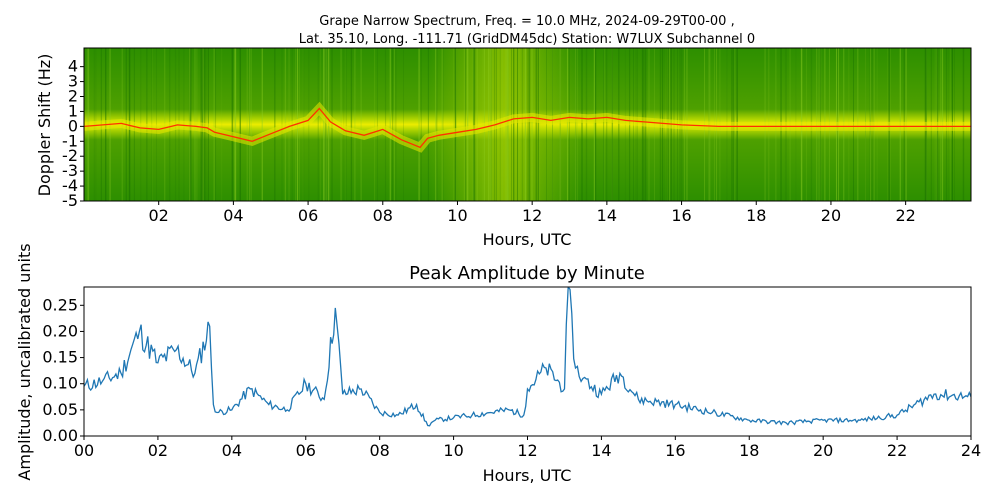 This screenshot has width=1000, height=500. I want to click on amplitude-x-tick-label: 22, so click(897, 450).